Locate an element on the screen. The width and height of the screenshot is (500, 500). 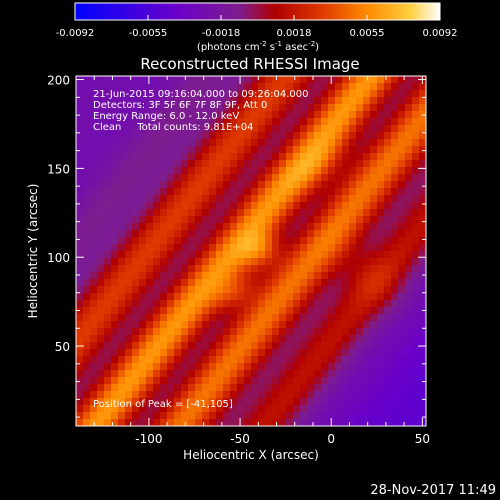
colorbar-unit-part: -1 is located at coordinates (278, 44).